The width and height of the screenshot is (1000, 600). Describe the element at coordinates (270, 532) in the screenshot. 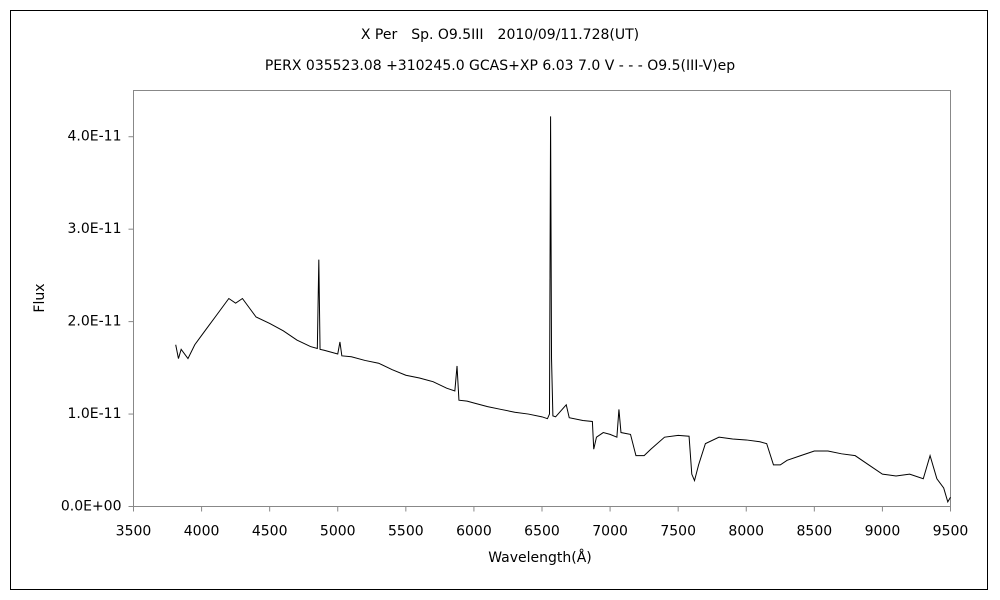

I see `x-tick-label: 4500` at that location.